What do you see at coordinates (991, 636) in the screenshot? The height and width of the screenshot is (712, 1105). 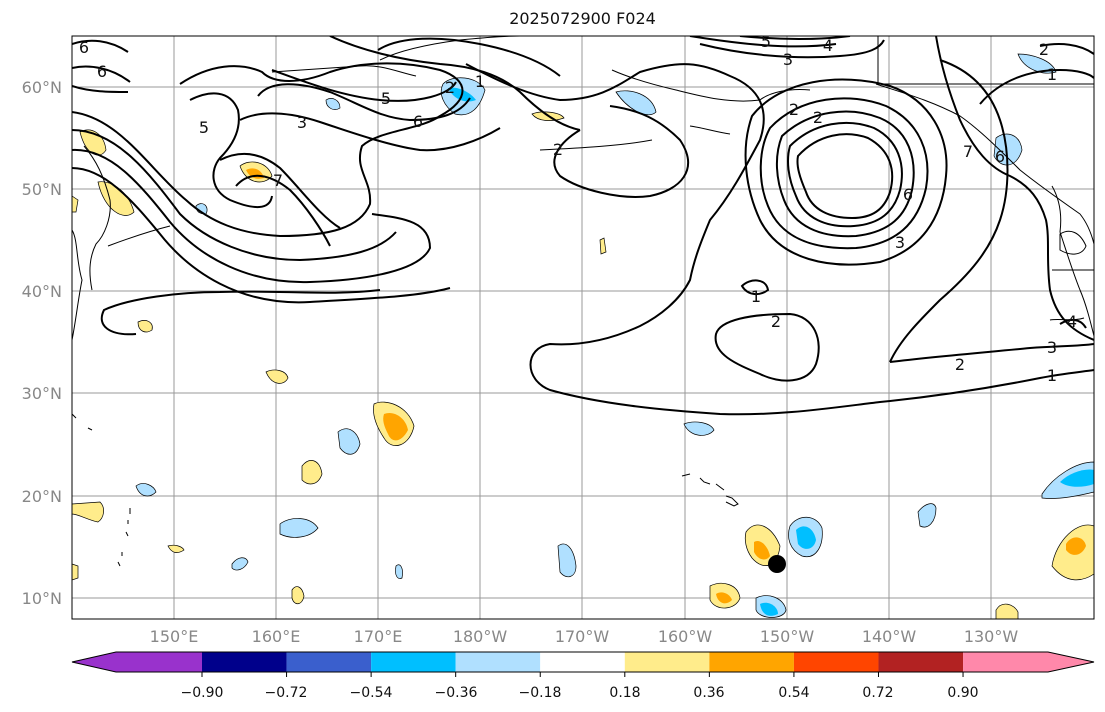 I see `lon-label: 130°W` at bounding box center [991, 636].